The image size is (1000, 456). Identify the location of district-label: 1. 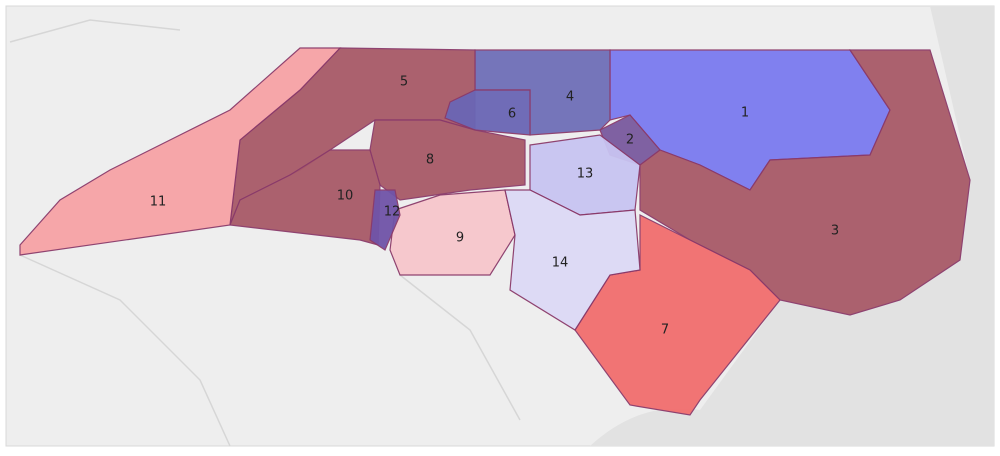
(745, 113).